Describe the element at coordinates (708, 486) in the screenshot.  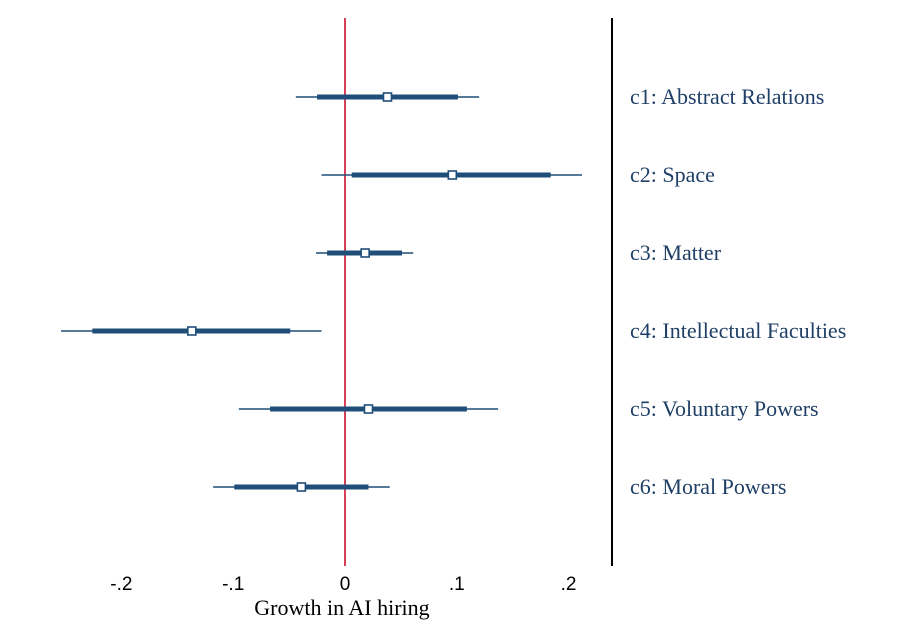
I see `category-label: c6: Moral Powers` at that location.